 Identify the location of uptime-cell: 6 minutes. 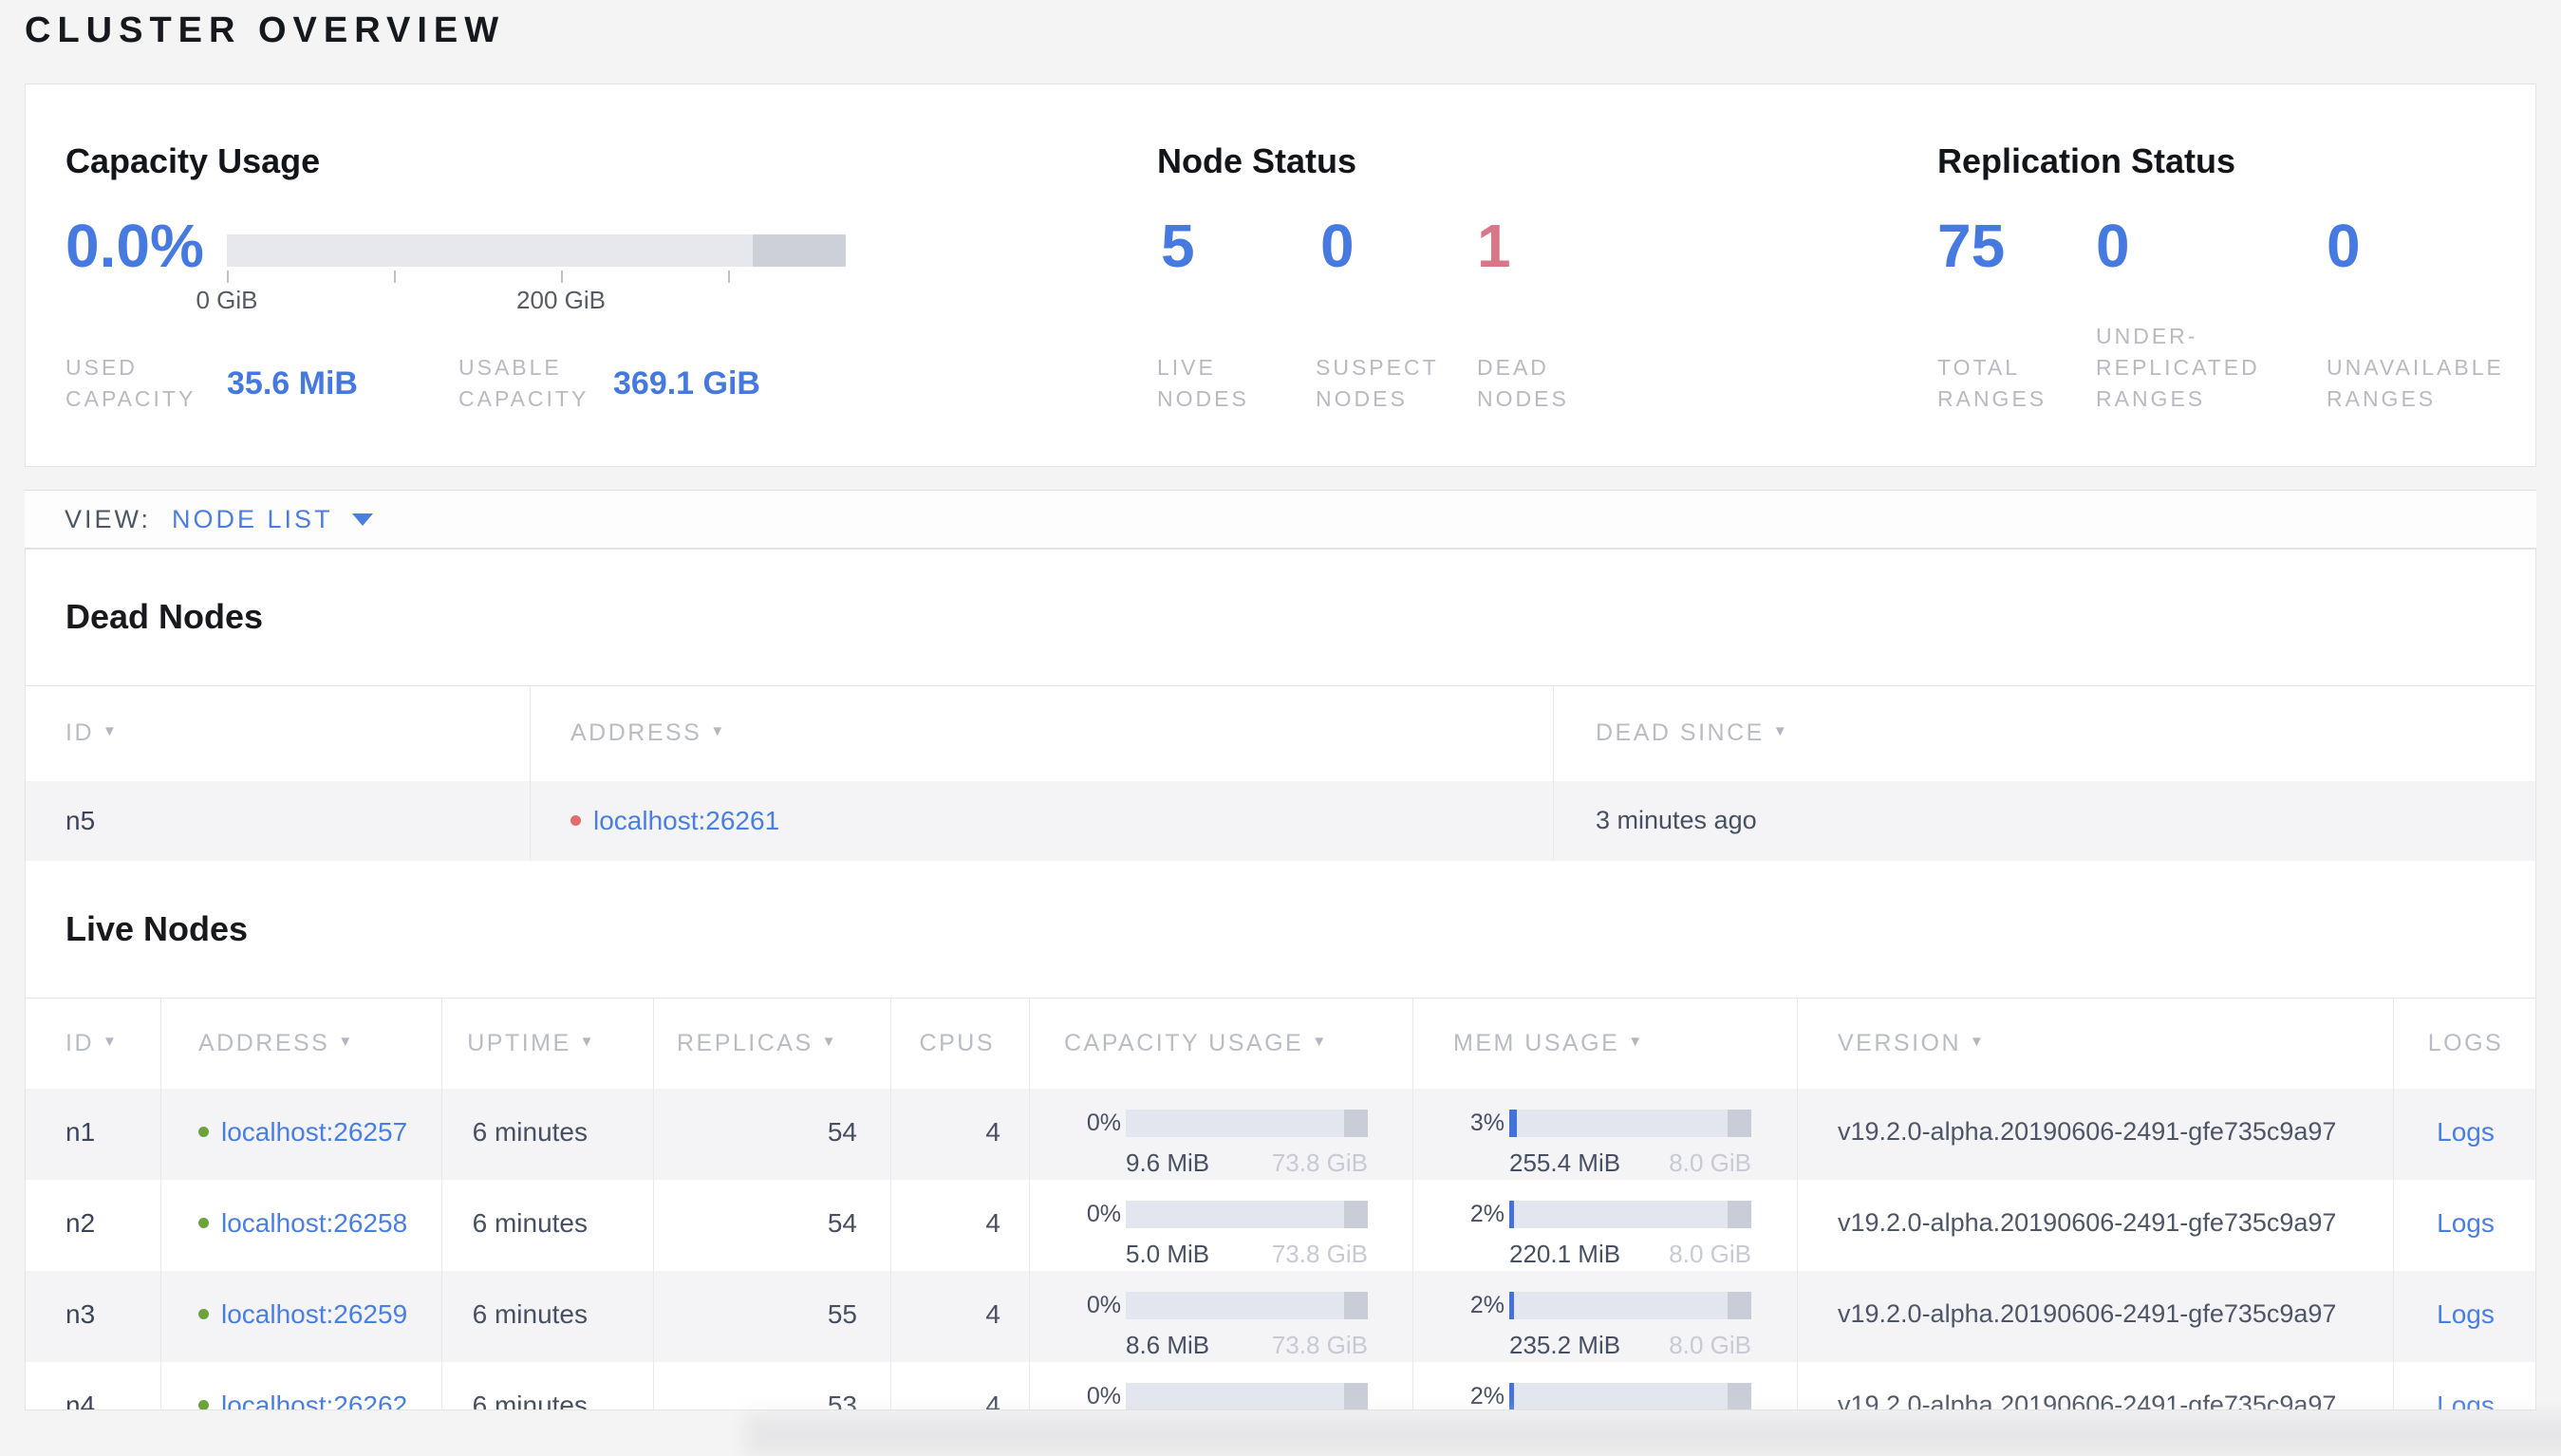
(548, 1385).